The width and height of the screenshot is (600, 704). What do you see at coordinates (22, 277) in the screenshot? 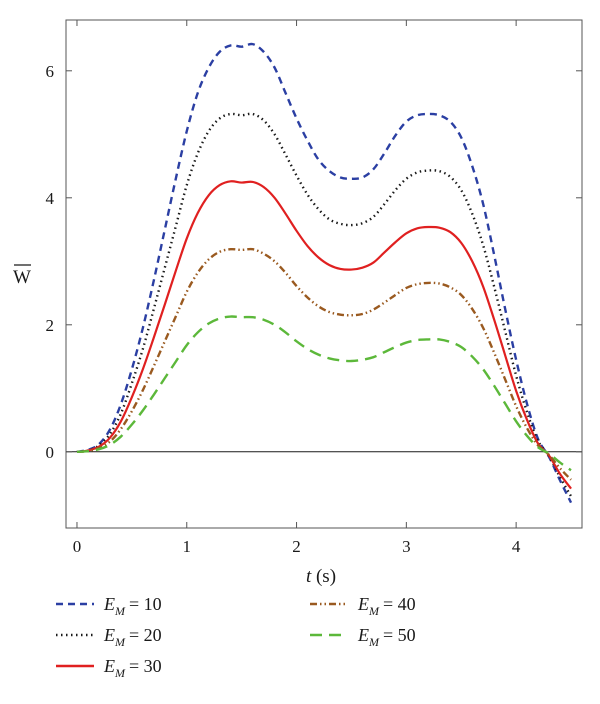
I see `y-axis-label: W` at bounding box center [22, 277].